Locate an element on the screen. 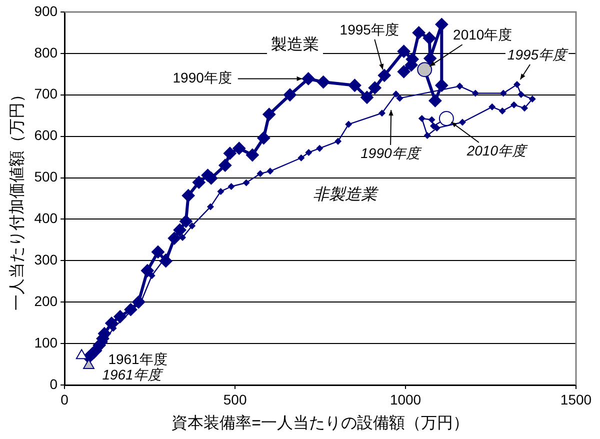  y-tick-label: 600 is located at coordinates (46, 135).